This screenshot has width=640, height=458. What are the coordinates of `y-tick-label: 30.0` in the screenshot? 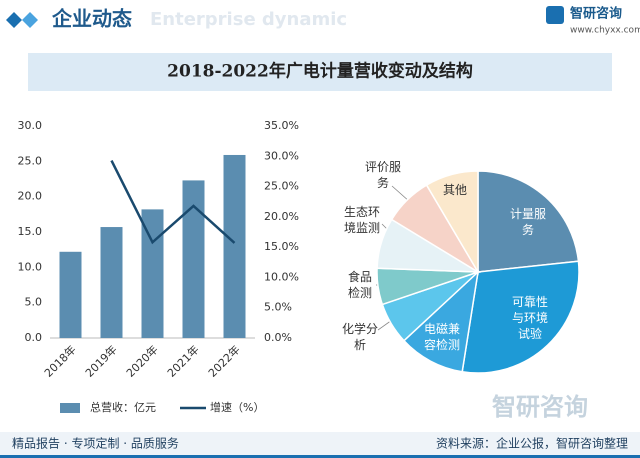 It's located at (30, 125).